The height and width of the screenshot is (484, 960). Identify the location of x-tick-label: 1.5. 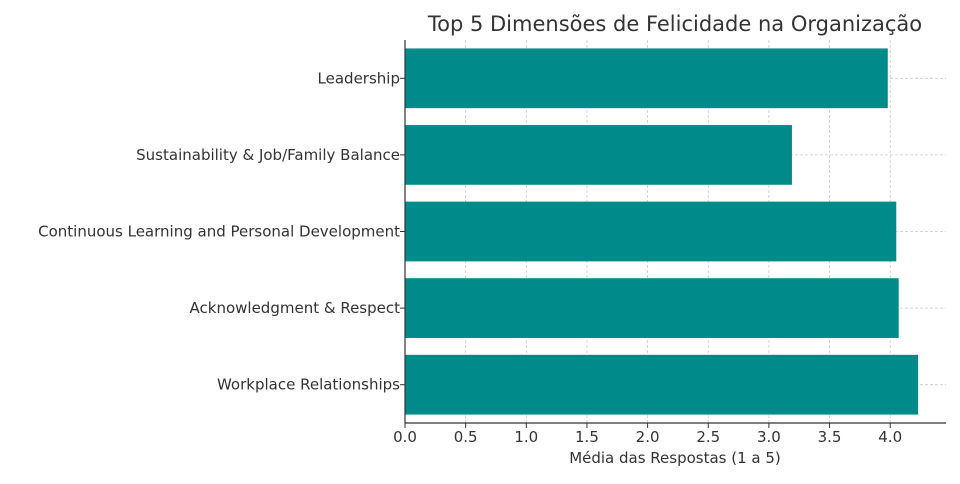
(587, 437).